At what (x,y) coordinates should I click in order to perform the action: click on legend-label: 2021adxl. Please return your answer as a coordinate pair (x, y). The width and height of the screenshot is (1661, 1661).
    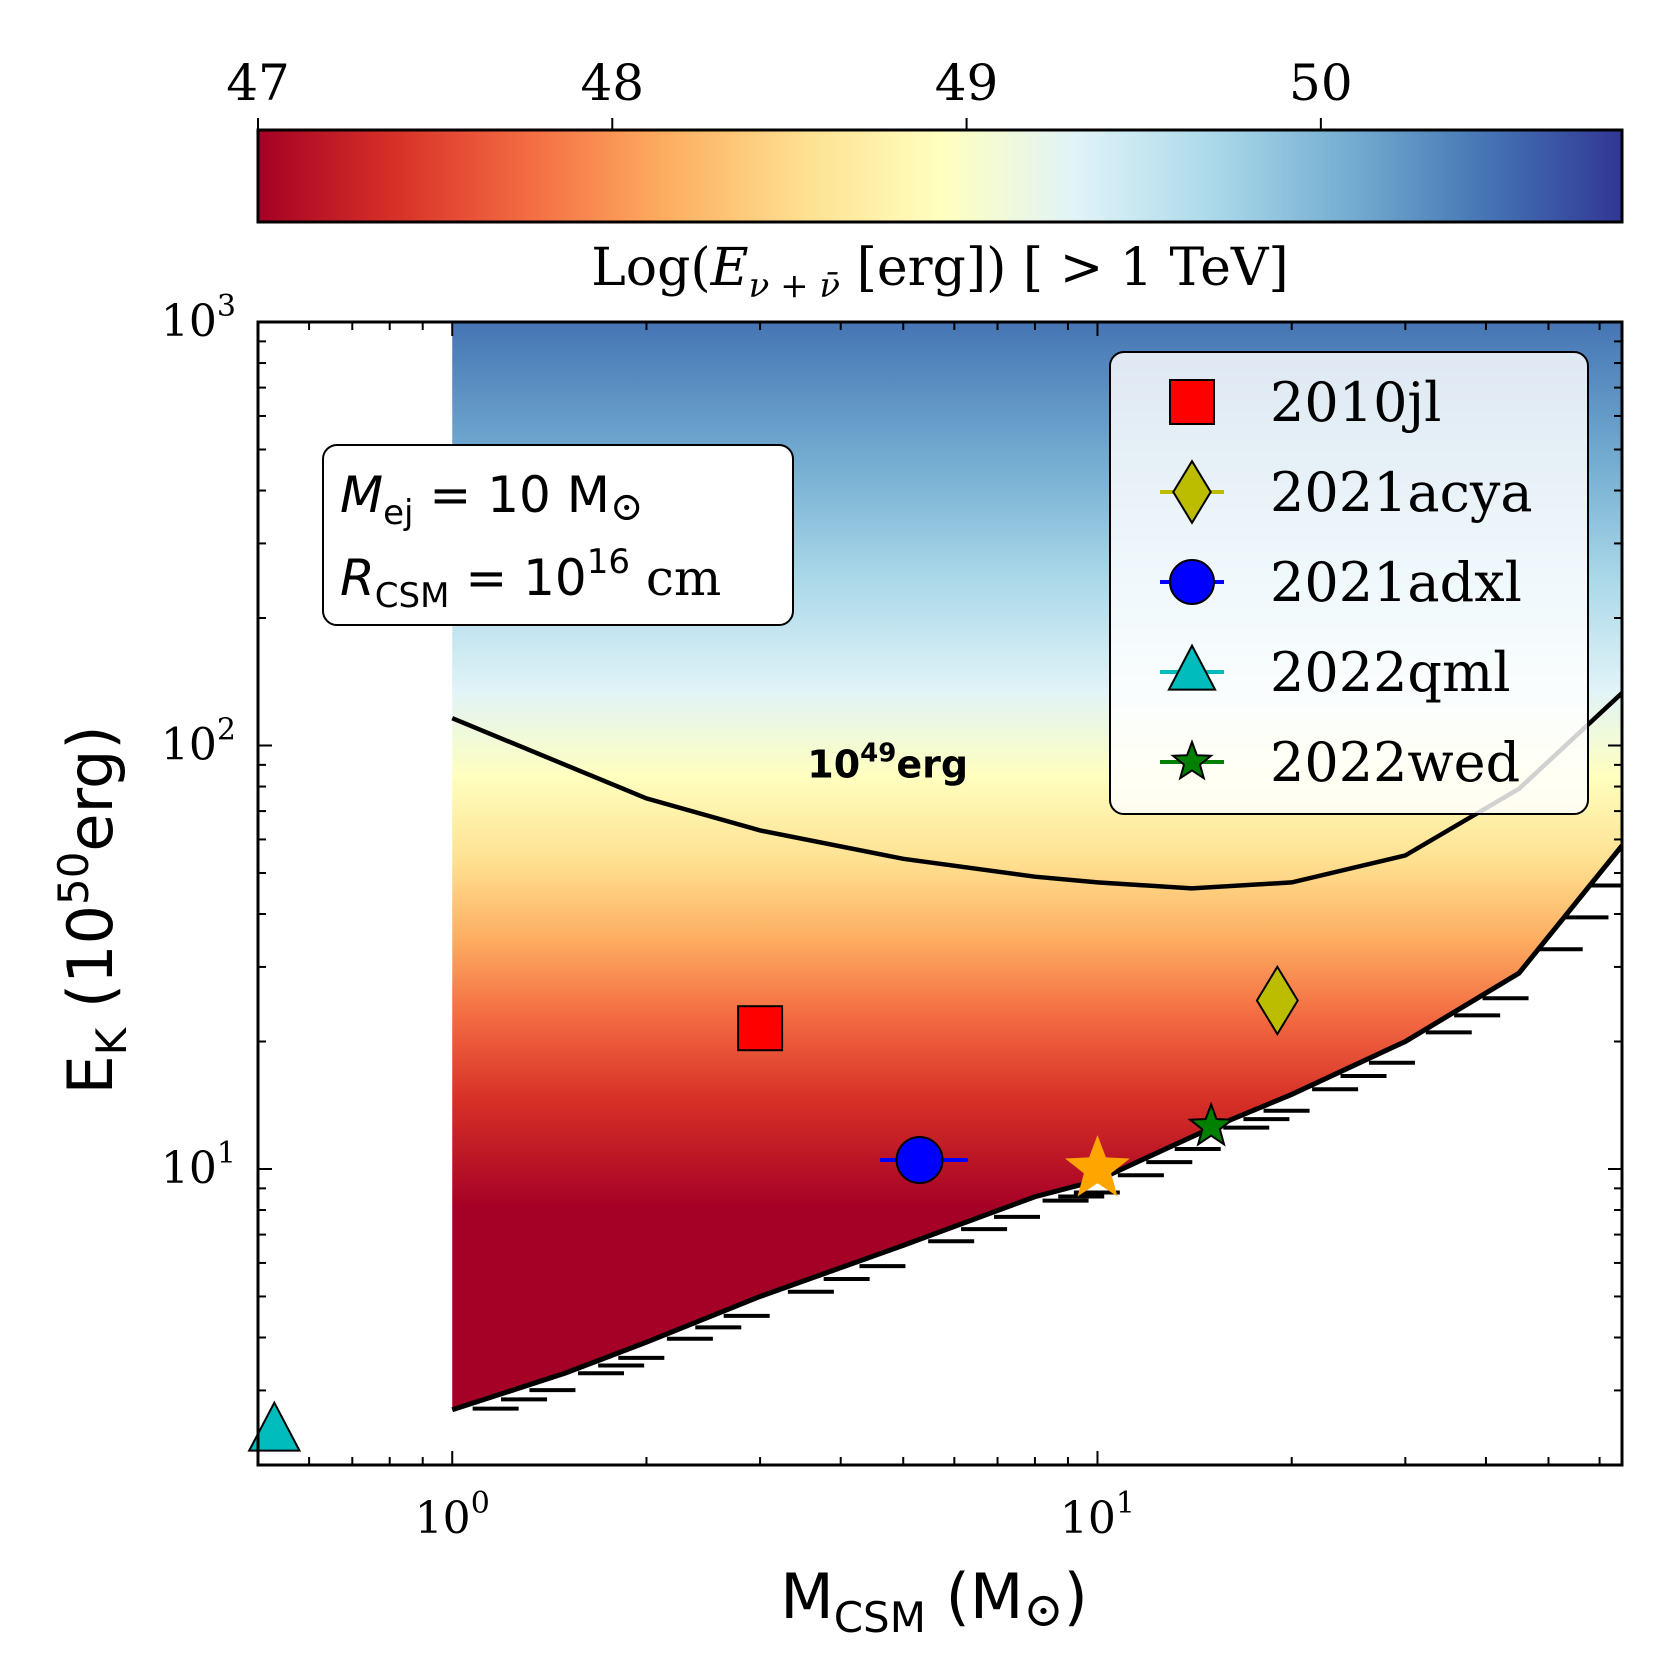
    Looking at the image, I should click on (1396, 582).